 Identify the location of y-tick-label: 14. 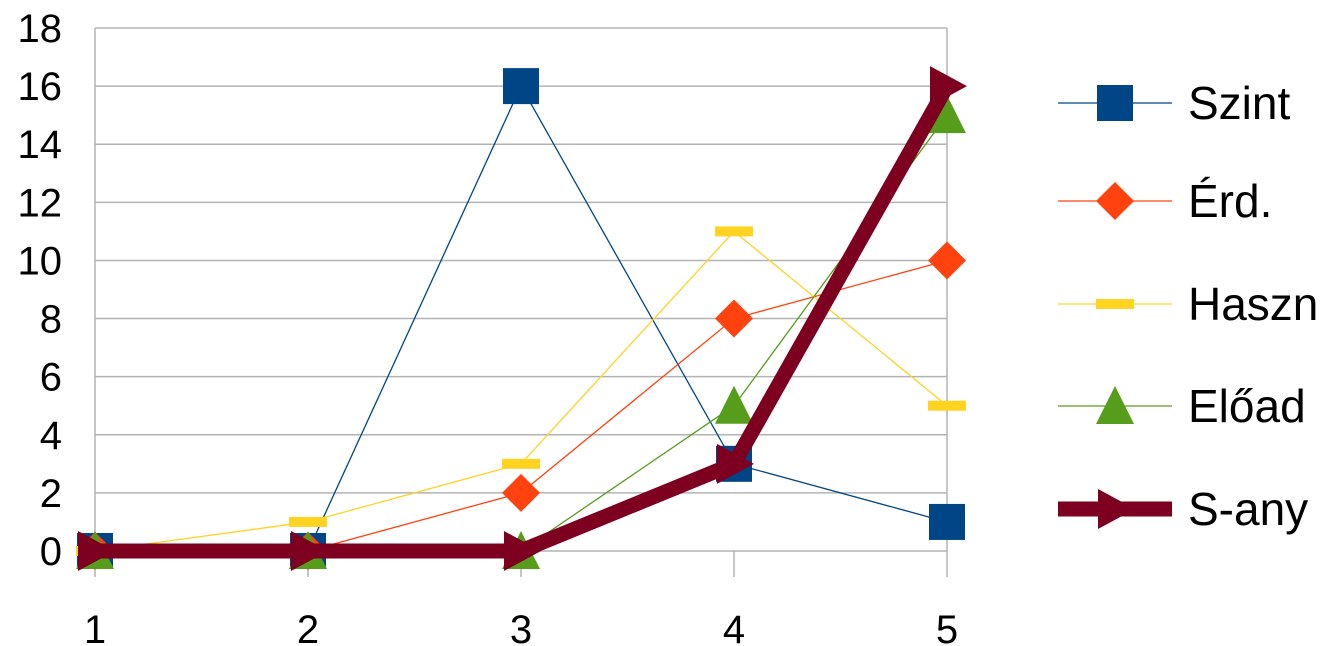
(40, 145).